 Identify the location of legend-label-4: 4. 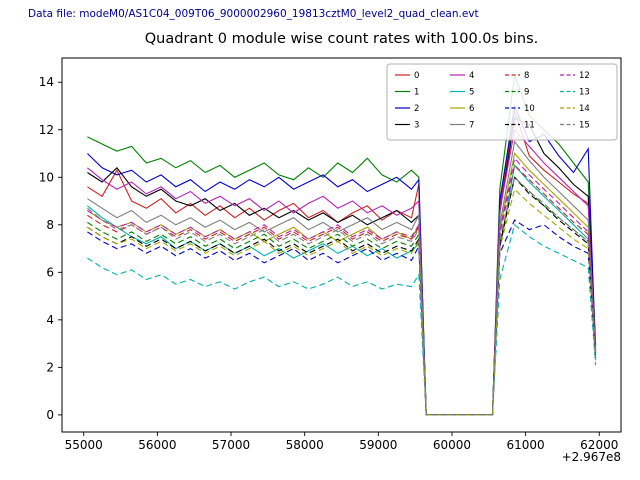
(471, 76).